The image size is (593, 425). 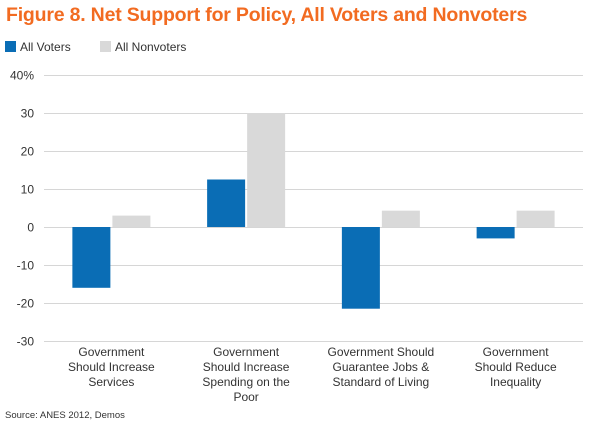 I want to click on legend-swatch-all-voters, so click(x=10, y=46).